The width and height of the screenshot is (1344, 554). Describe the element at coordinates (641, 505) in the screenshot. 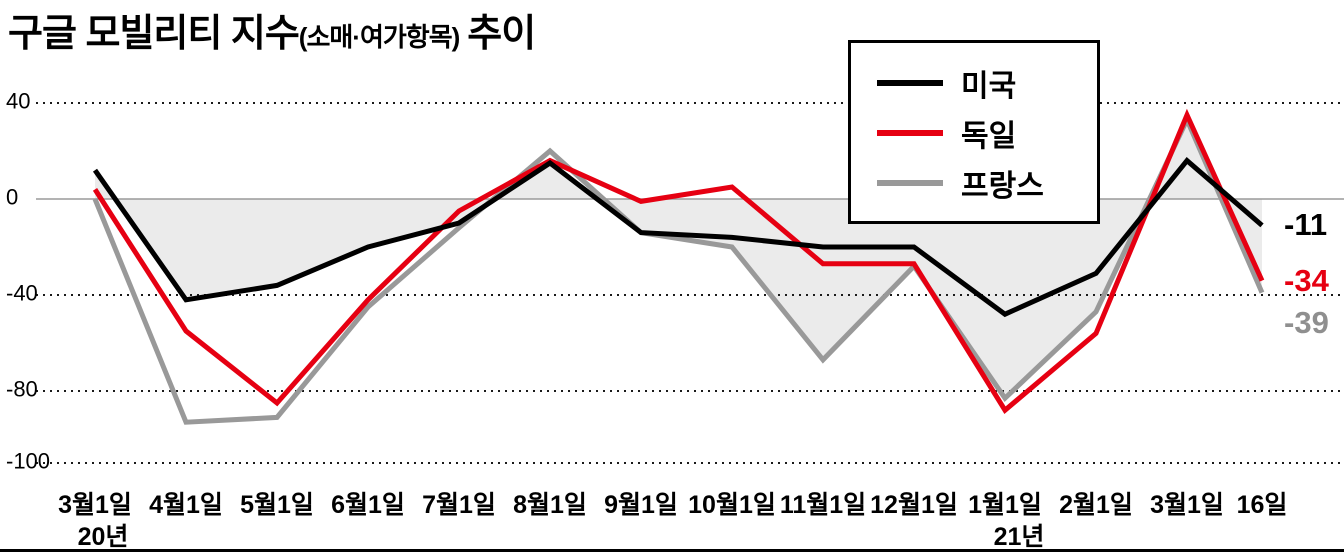

I see `x-tick-6: 9월1일` at that location.